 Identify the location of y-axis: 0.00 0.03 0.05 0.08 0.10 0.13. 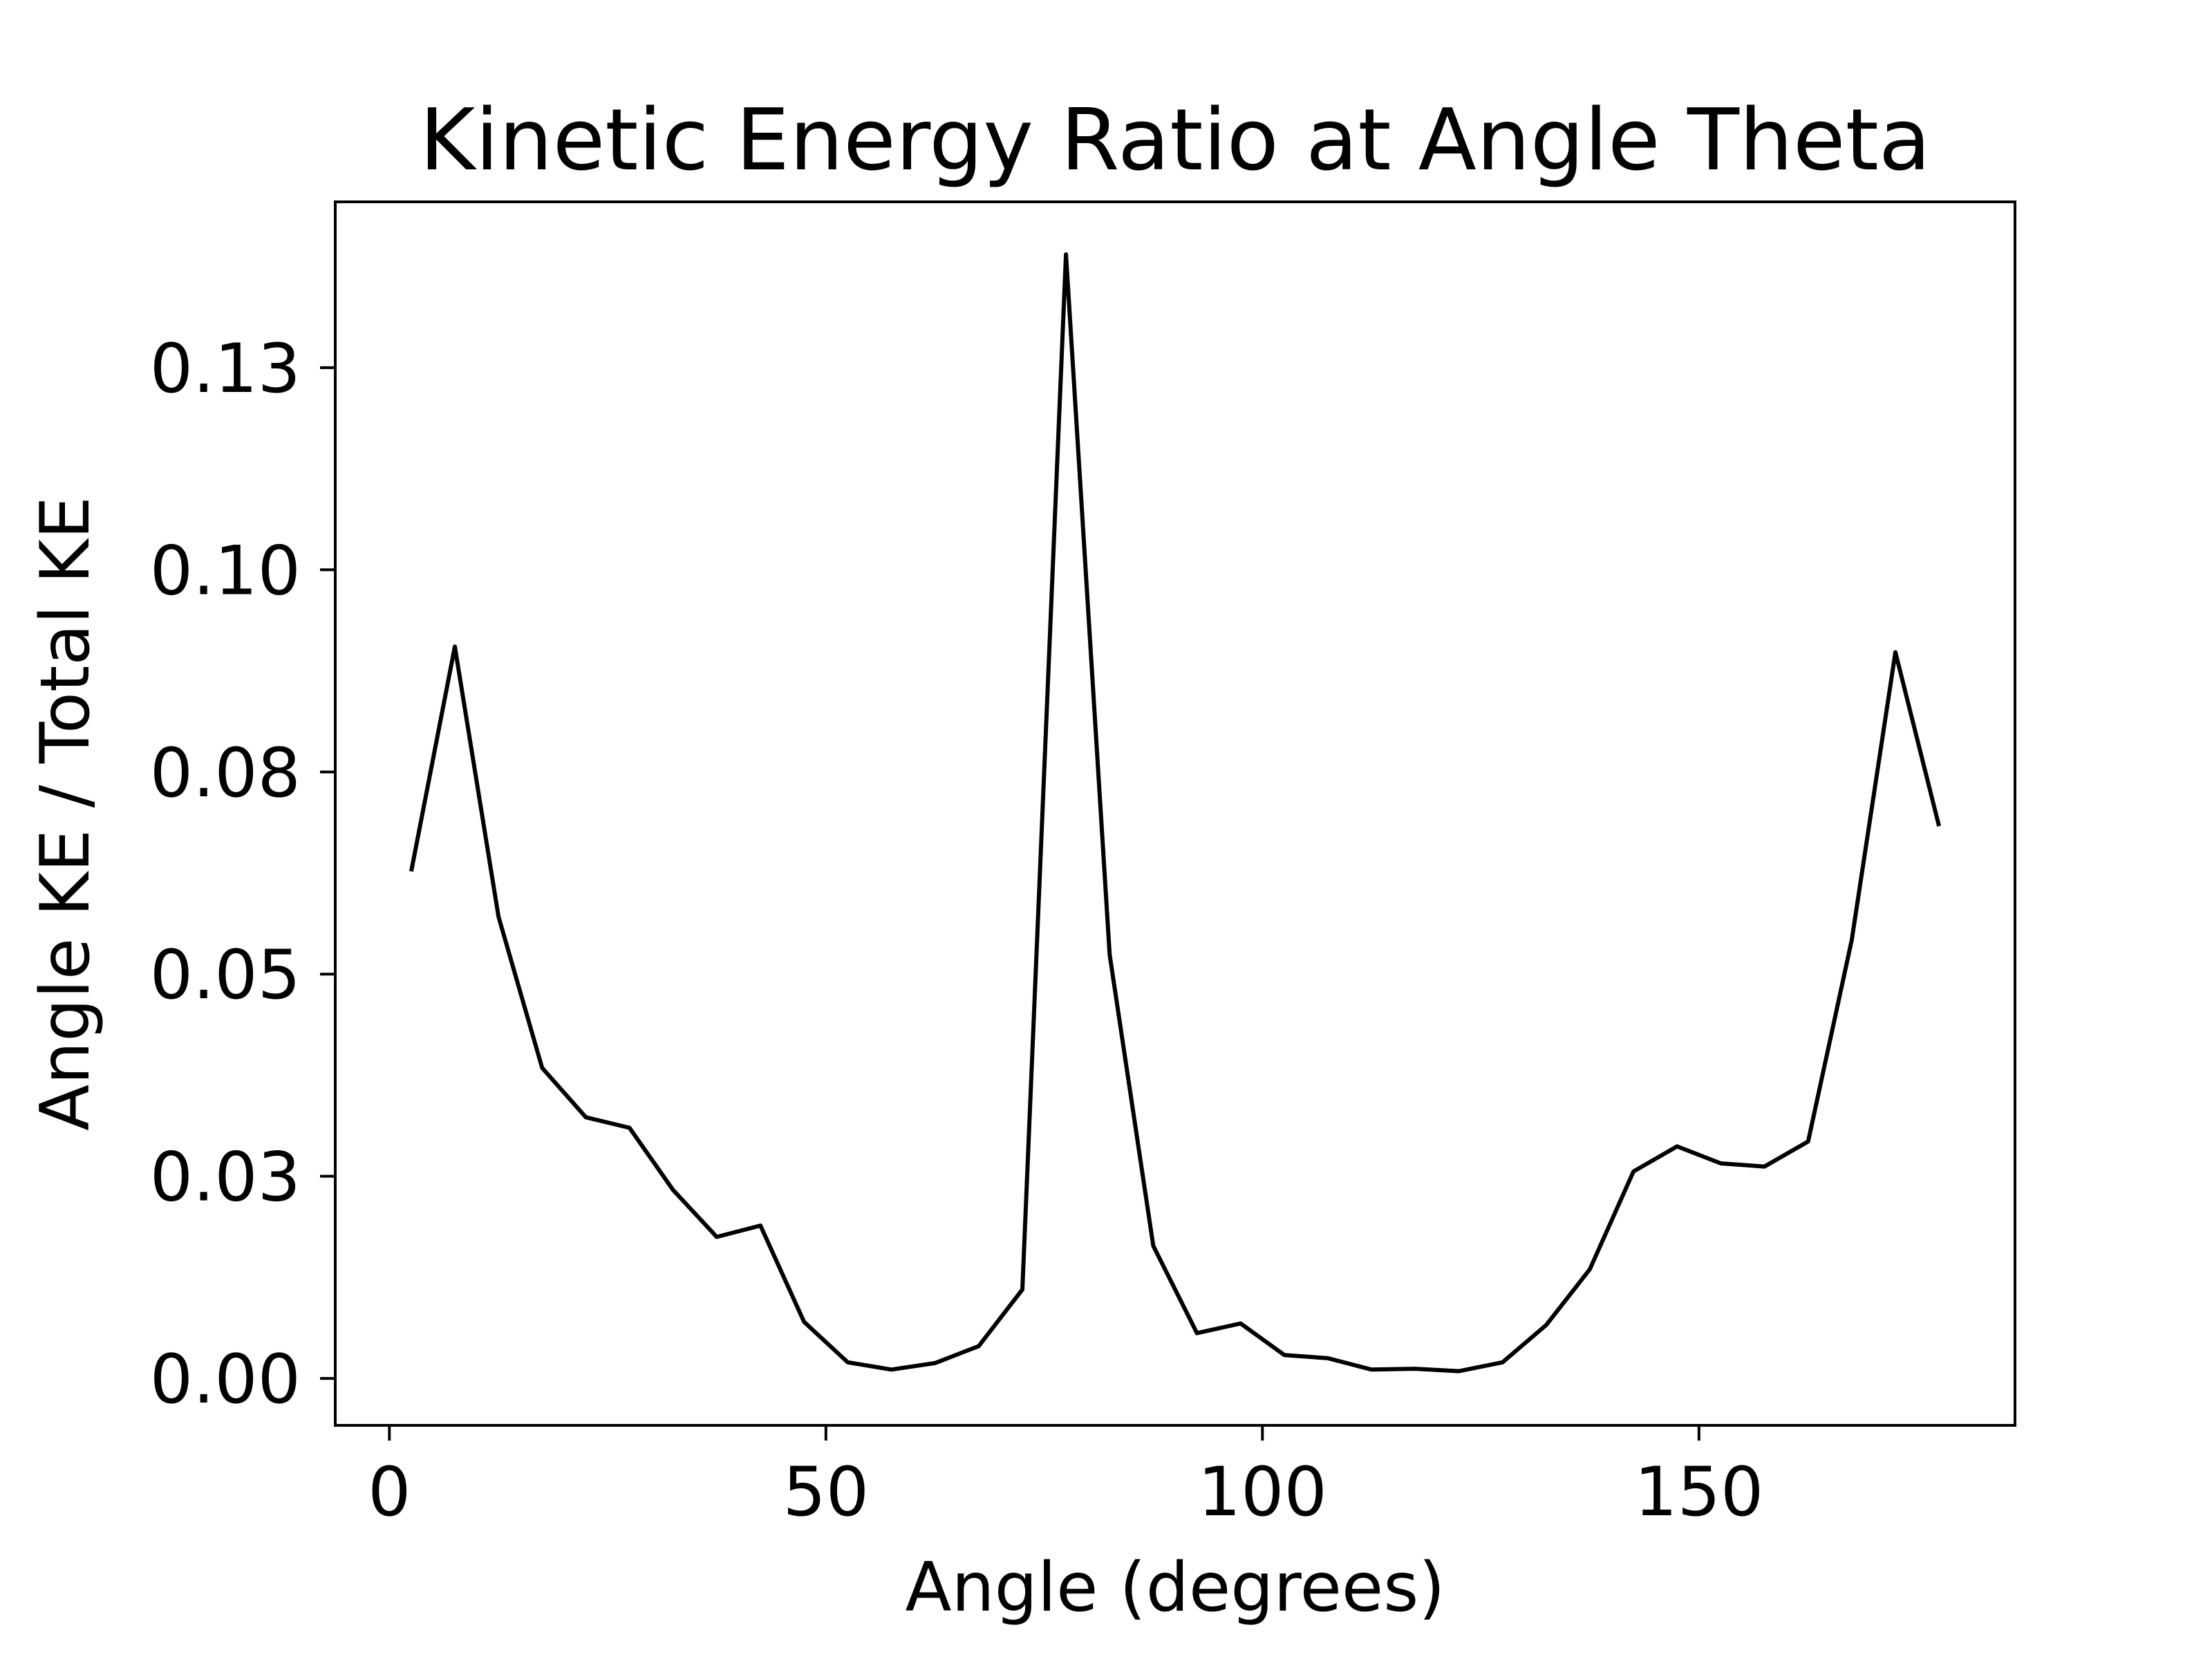
(242, 875).